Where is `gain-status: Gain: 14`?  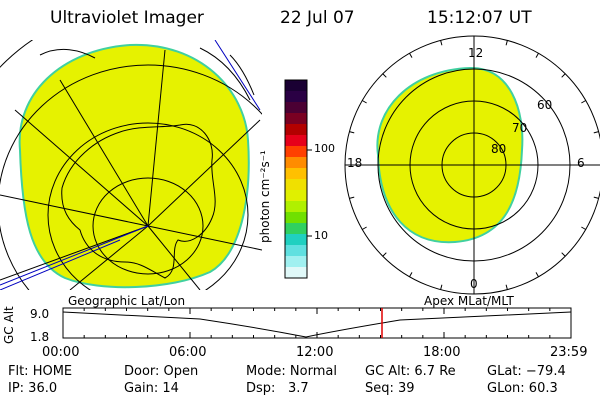 gain-status: Gain: 14 is located at coordinates (151, 388).